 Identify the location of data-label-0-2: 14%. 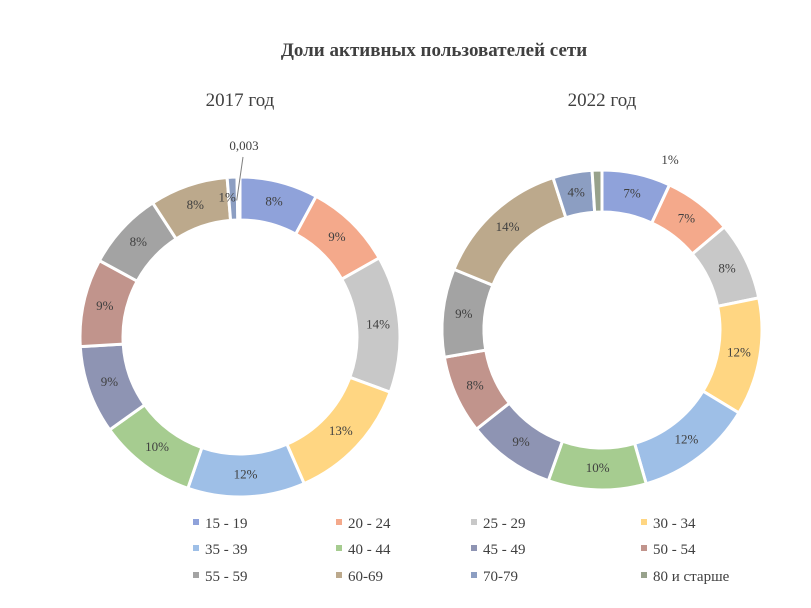
(378, 324).